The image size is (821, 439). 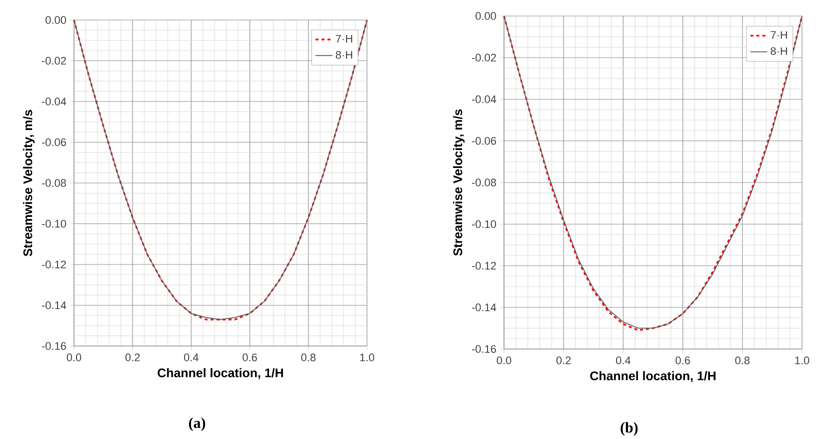 I want to click on text: (b), so click(x=629, y=429).